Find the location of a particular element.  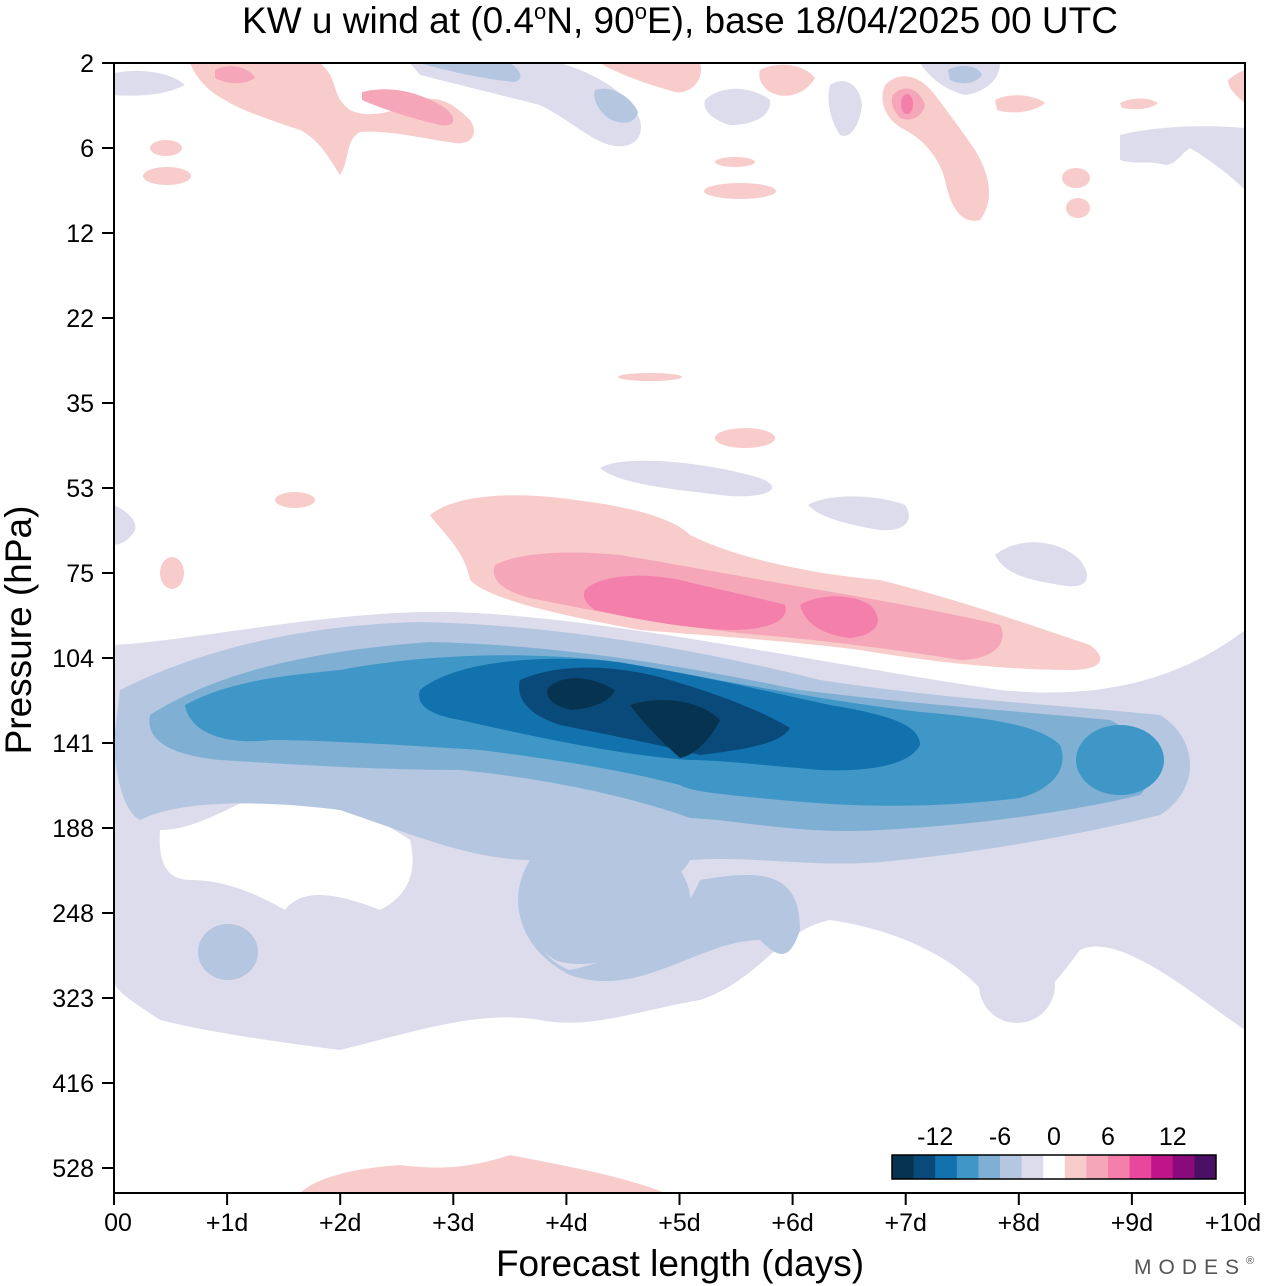

colorbar-tick-label: 6 is located at coordinates (1108, 1137).